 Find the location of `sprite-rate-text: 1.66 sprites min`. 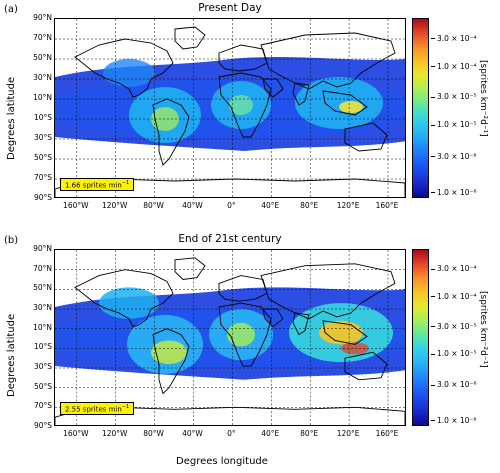

sprite-rate-text: 1.66 sprites min is located at coordinates (93, 185).